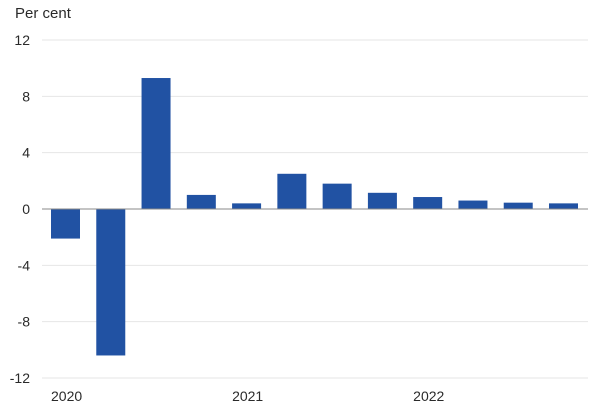  Describe the element at coordinates (428, 396) in the screenshot. I see `x-tick-label: 2022` at that location.